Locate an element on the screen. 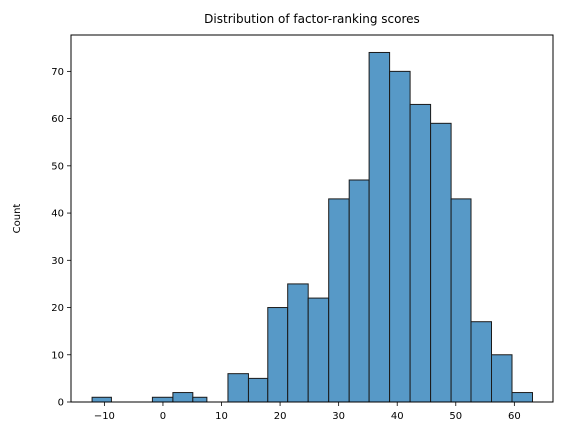 The image size is (562, 435). x-tick-label: 50 is located at coordinates (455, 416).